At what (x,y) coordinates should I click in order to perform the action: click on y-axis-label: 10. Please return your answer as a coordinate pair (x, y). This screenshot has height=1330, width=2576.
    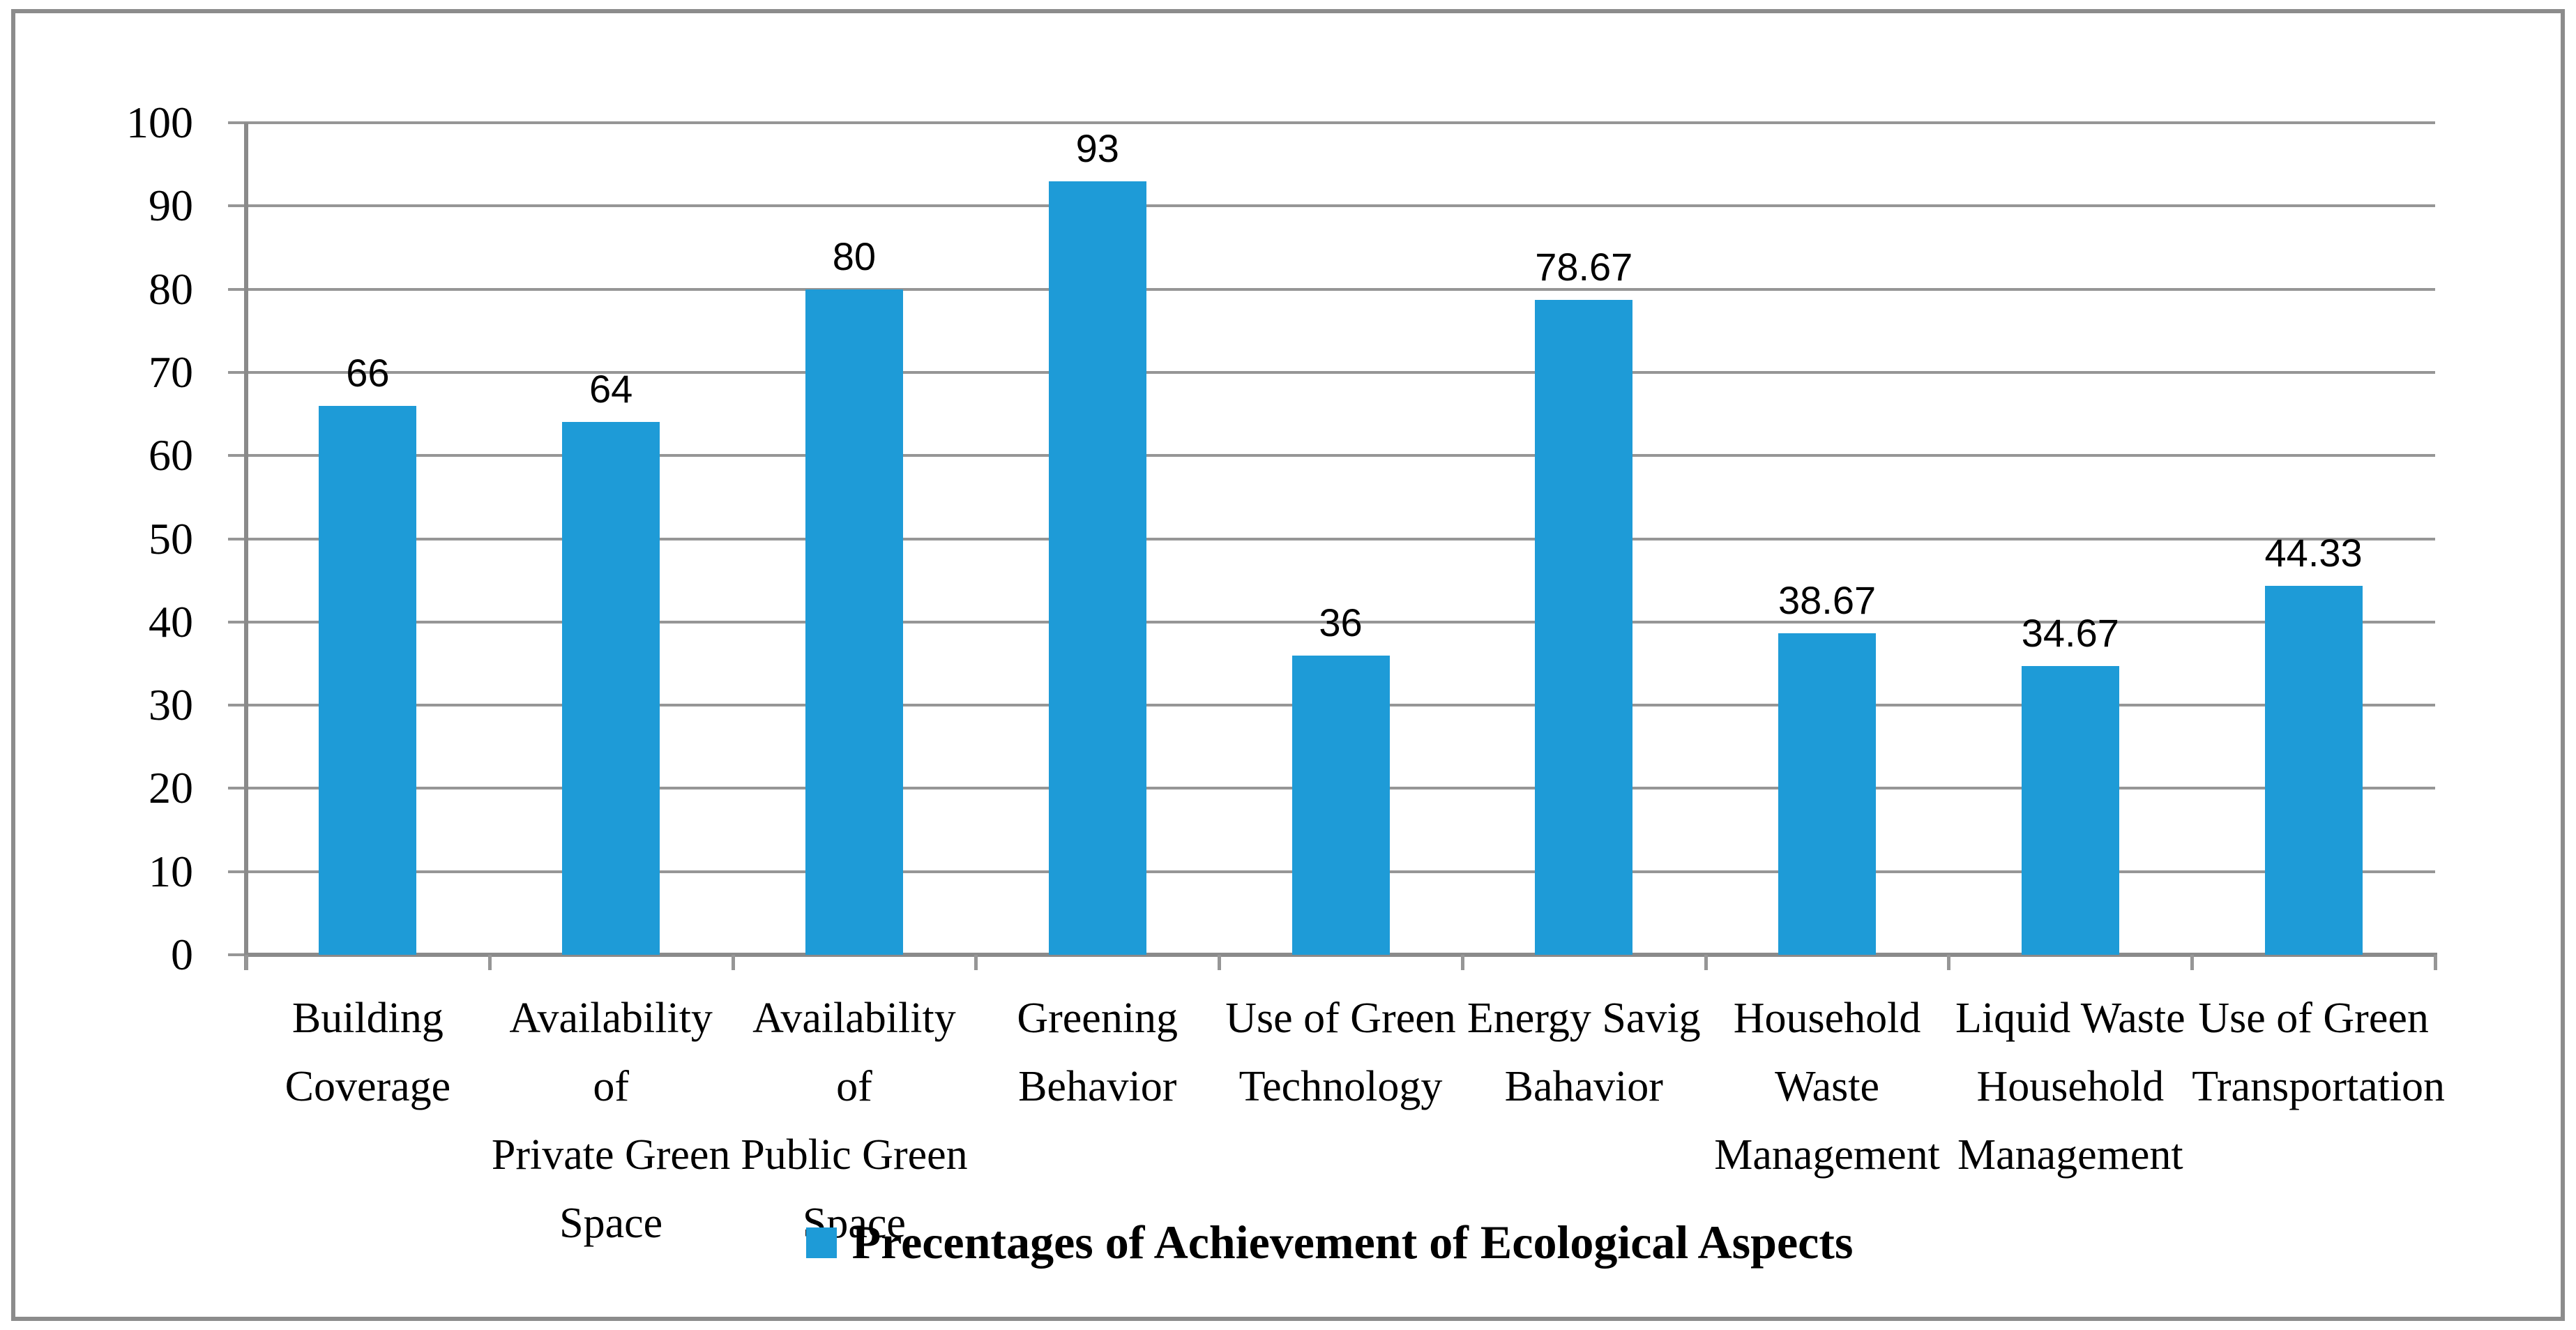
    Looking at the image, I should click on (171, 871).